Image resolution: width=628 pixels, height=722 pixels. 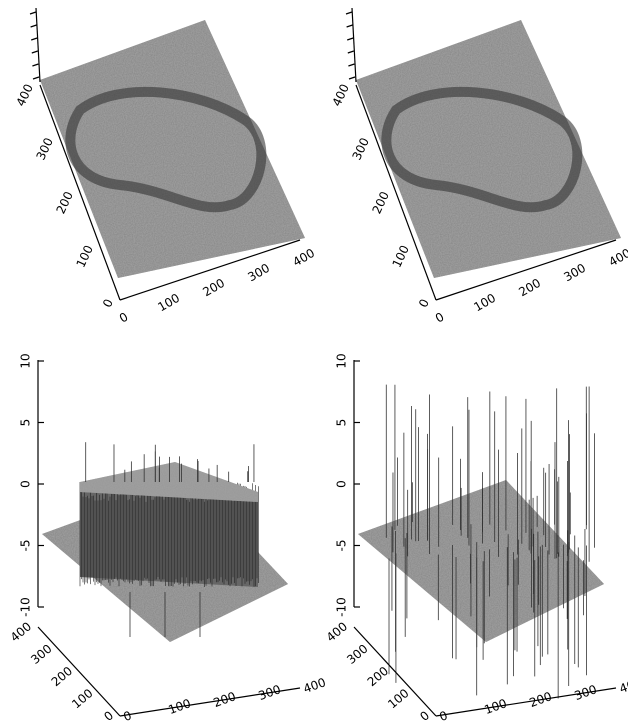 I want to click on block-top-texture, so click(x=169, y=482).